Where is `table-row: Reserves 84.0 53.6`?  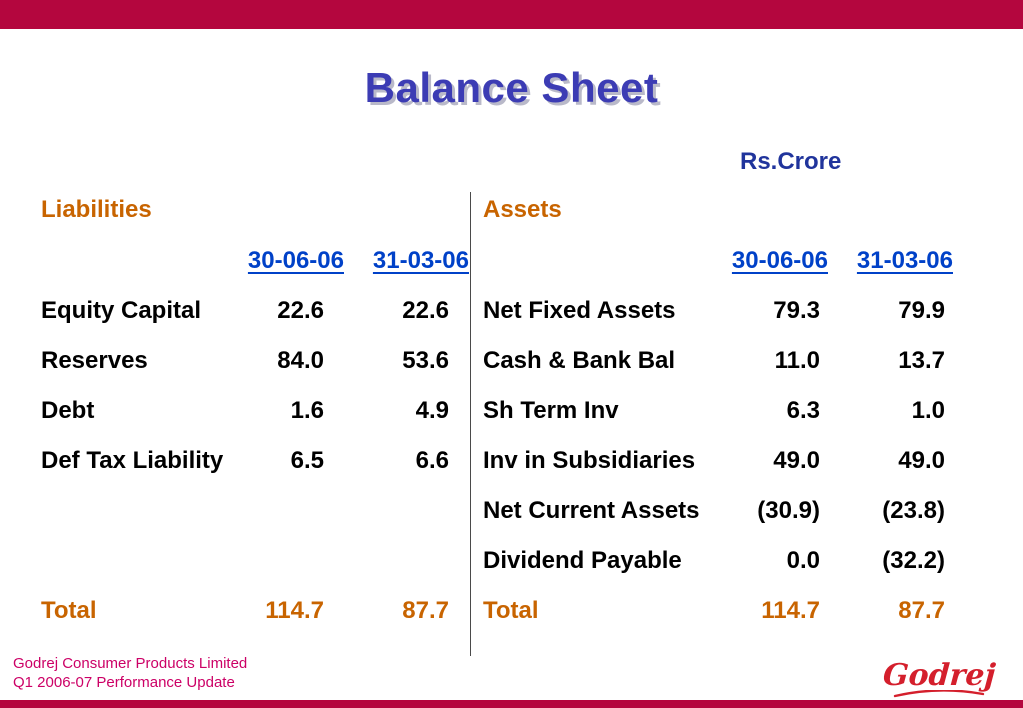 table-row: Reserves 84.0 53.6 is located at coordinates (255, 361).